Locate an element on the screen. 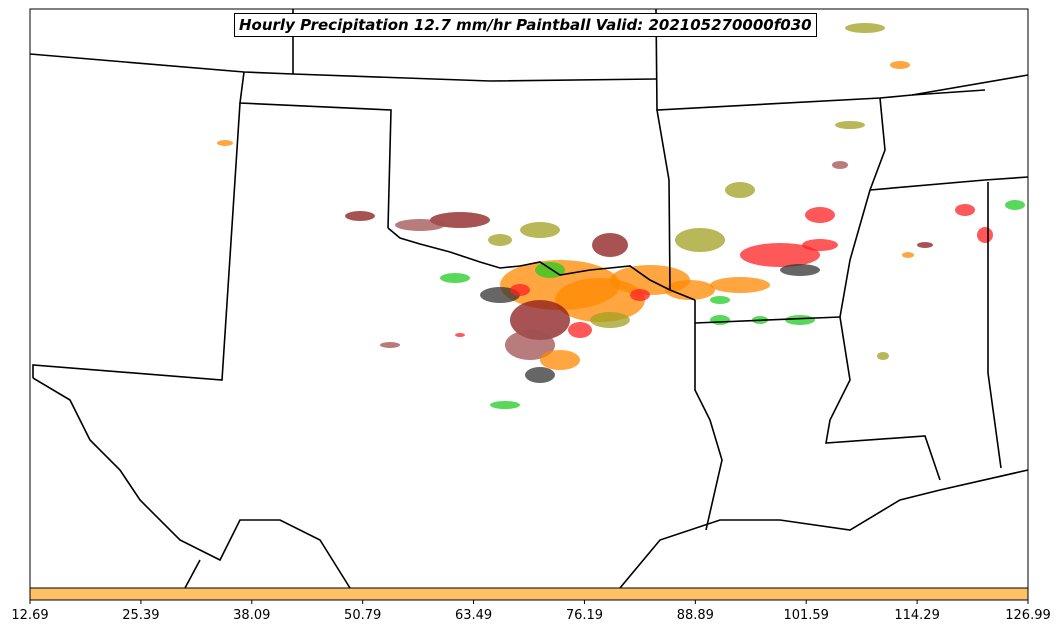  colorbar-tick-label: 88.89 is located at coordinates (695, 615).